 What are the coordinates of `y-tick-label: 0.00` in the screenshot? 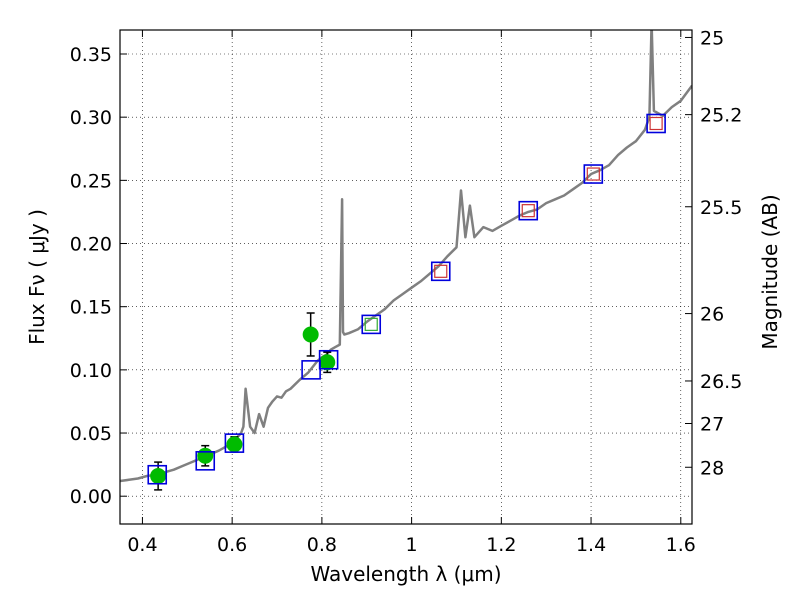 It's located at (91, 497).